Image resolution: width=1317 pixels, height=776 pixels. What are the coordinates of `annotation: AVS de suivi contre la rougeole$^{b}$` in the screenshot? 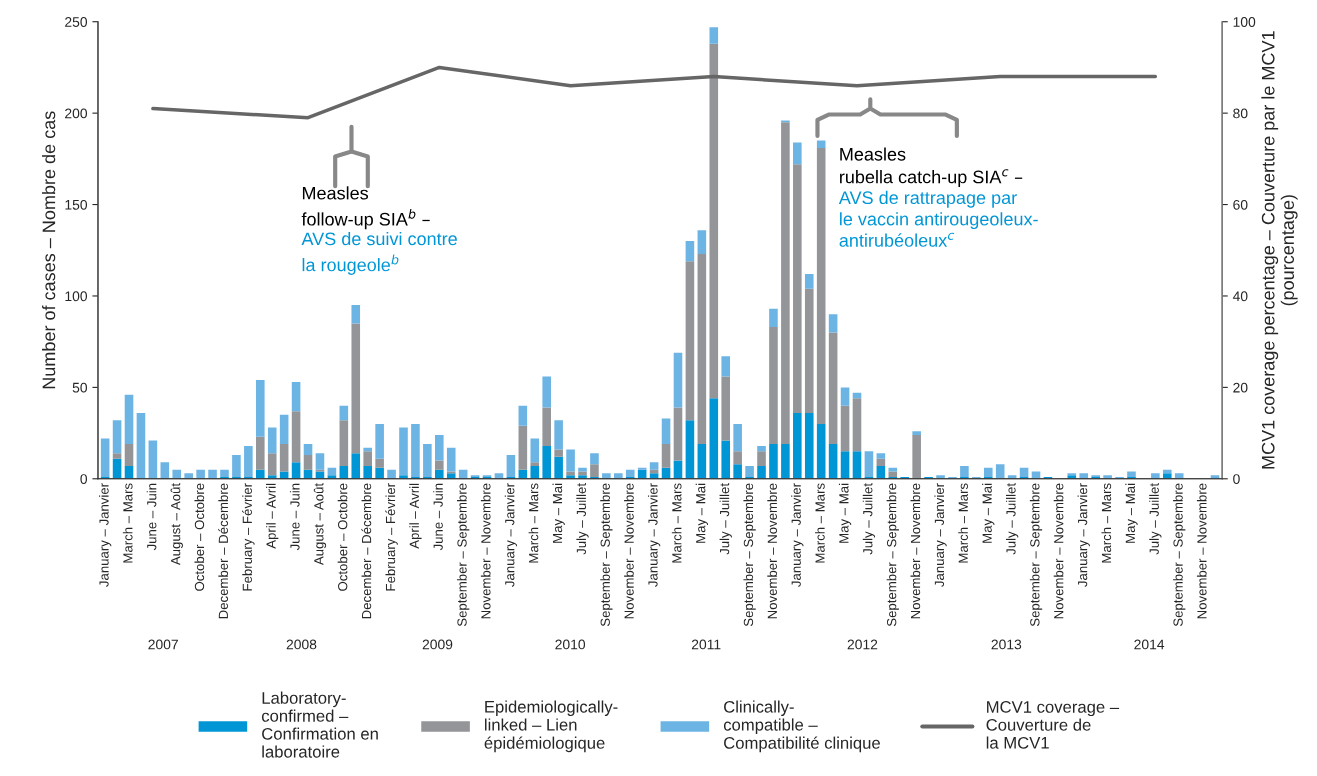 It's located at (379, 253).